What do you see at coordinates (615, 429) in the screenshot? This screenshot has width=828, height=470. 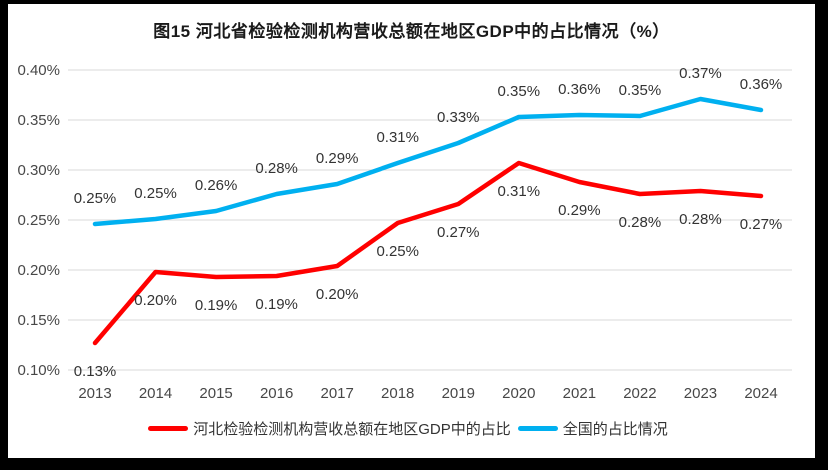 I see `legend-label-national: 全国的占比情况` at bounding box center [615, 429].